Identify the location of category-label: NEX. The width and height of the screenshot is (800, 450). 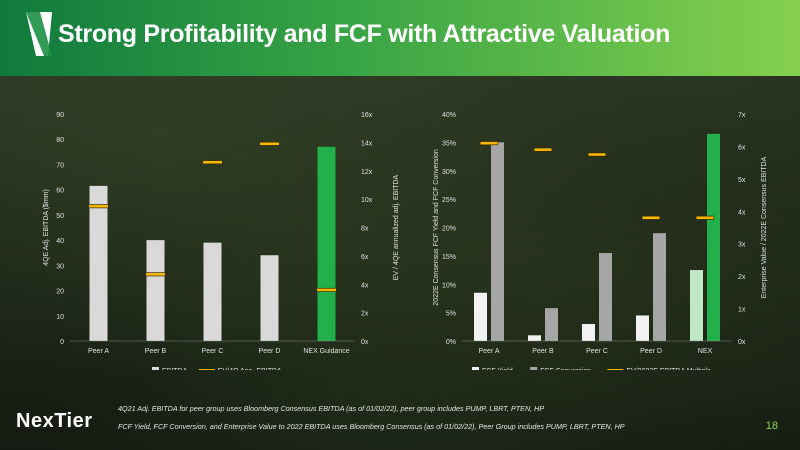
(705, 351).